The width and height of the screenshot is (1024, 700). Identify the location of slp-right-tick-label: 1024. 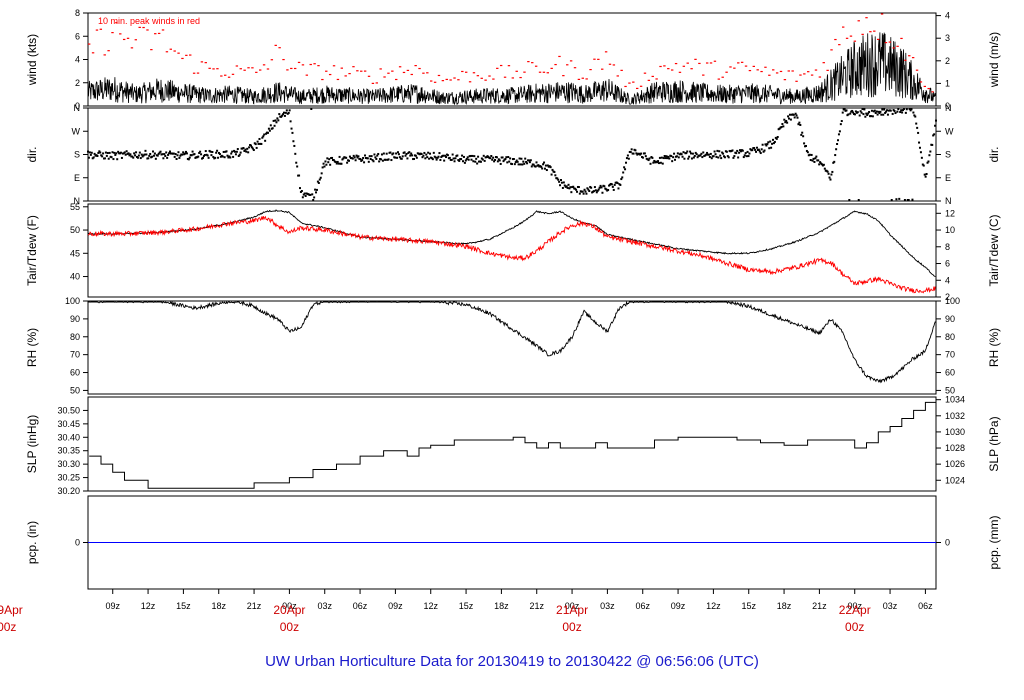
(955, 480).